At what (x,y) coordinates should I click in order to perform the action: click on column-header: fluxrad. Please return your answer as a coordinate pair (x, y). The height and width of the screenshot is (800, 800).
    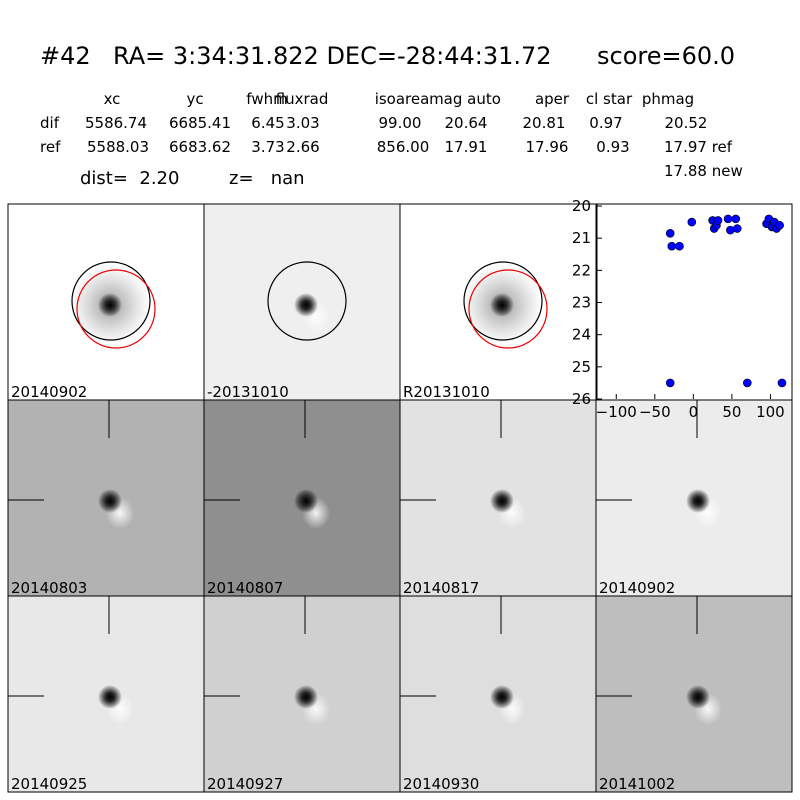
    Looking at the image, I should click on (302, 99).